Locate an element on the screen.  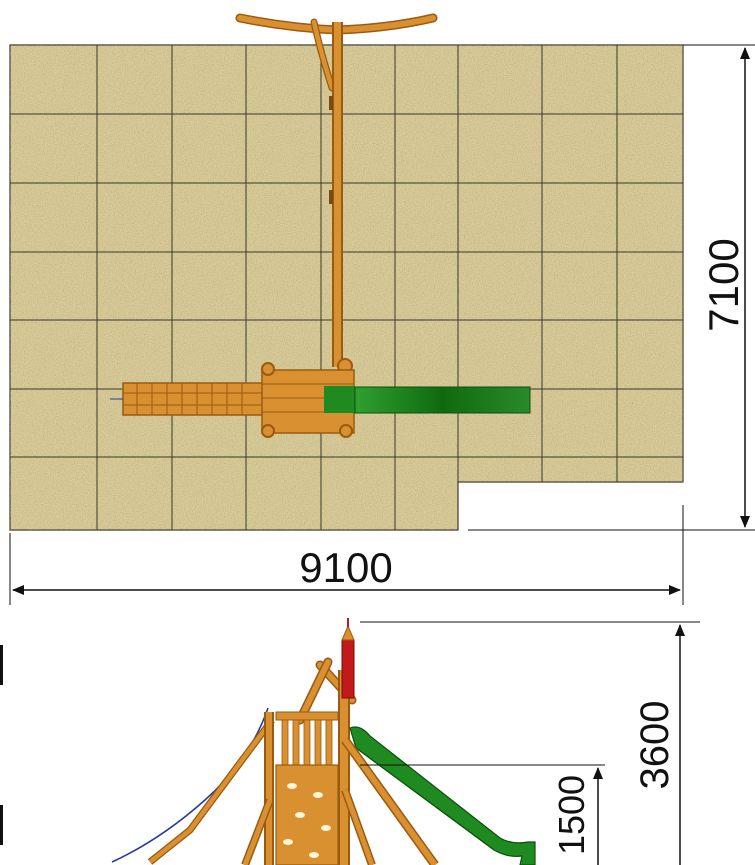
total-height-dimension: 3600 is located at coordinates (530, 743).